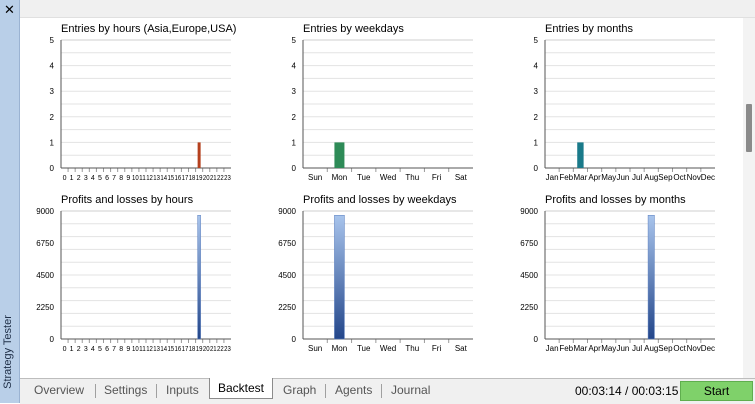 This screenshot has width=755, height=404. Describe the element at coordinates (126, 390) in the screenshot. I see `tab-settings: Settings` at that location.